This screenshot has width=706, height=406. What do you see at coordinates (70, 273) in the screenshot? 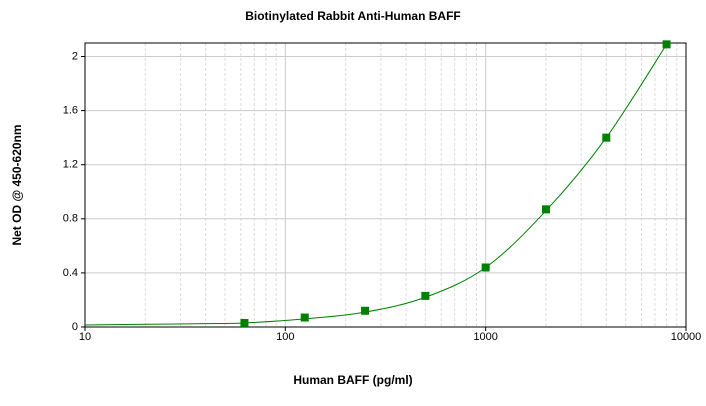
I see `y-tick-label: 0.4` at bounding box center [70, 273].